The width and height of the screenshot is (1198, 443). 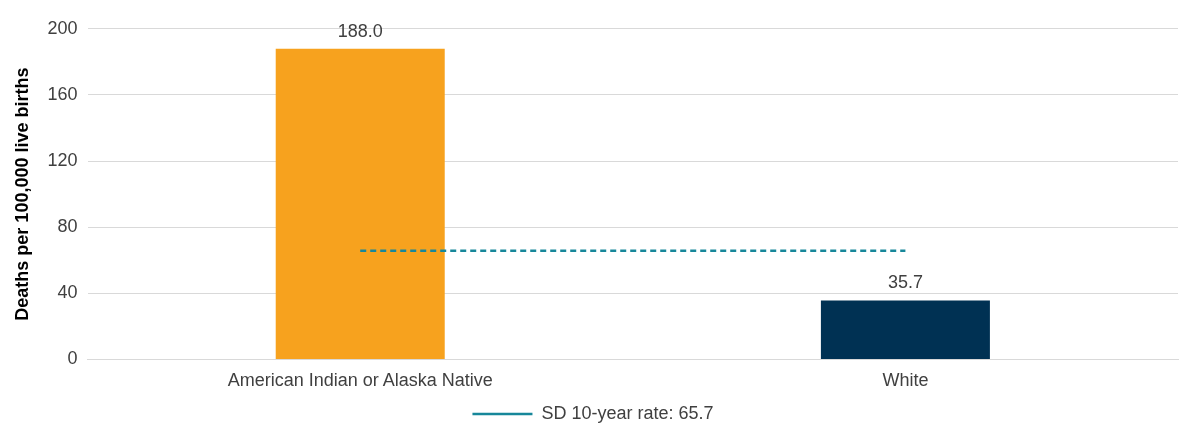 What do you see at coordinates (21, 194) in the screenshot?
I see `y-axis-title: Deaths per 100,000 live births` at bounding box center [21, 194].